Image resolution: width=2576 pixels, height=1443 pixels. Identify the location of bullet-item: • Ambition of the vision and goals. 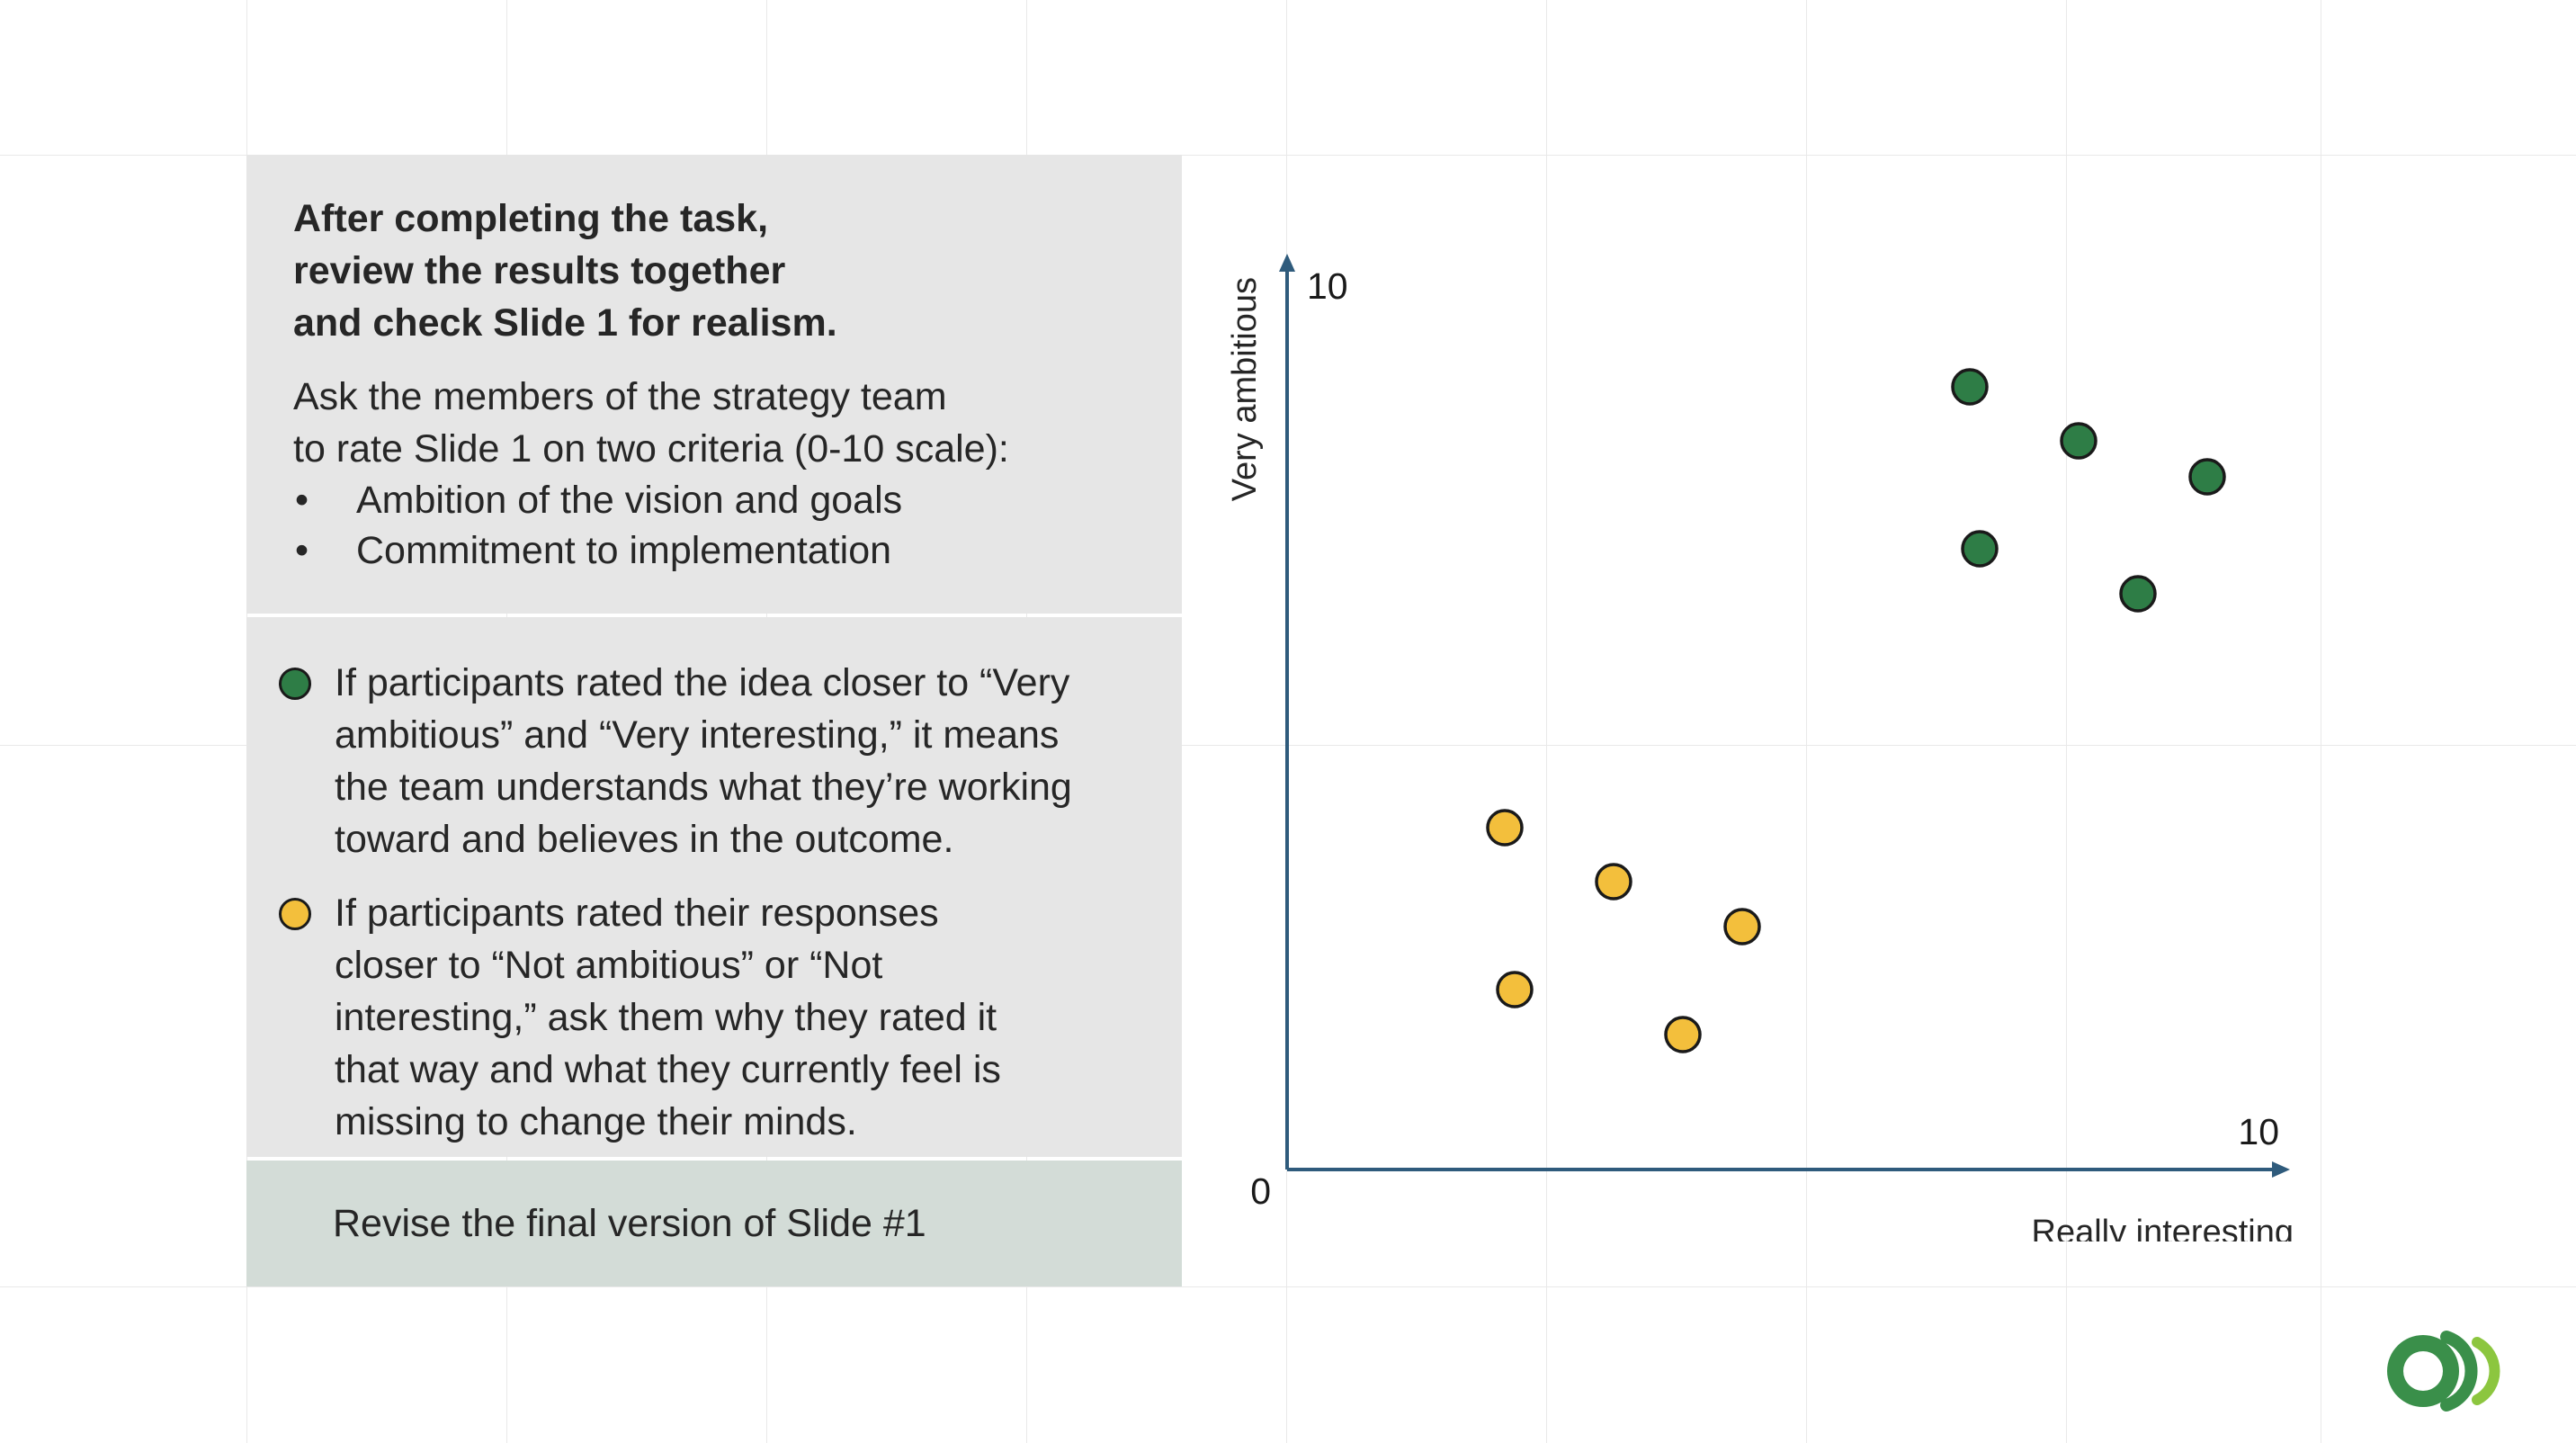
(715, 500).